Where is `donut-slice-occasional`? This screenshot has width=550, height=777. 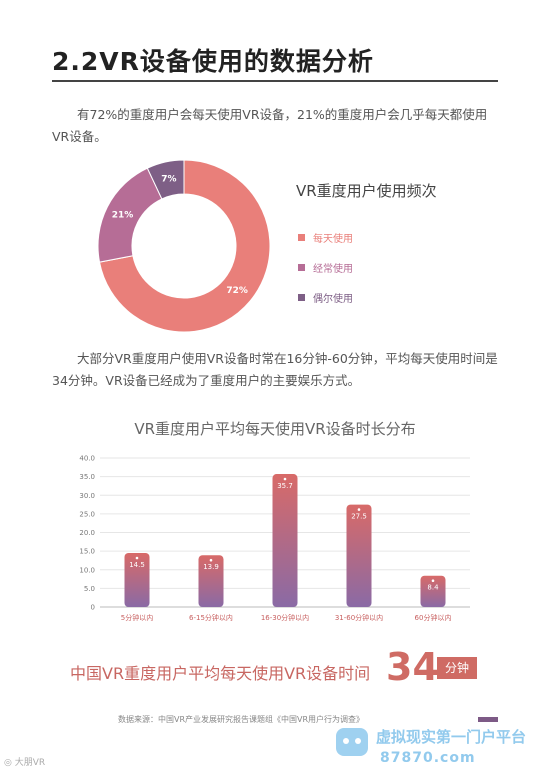 donut-slice-occasional is located at coordinates (165, 179).